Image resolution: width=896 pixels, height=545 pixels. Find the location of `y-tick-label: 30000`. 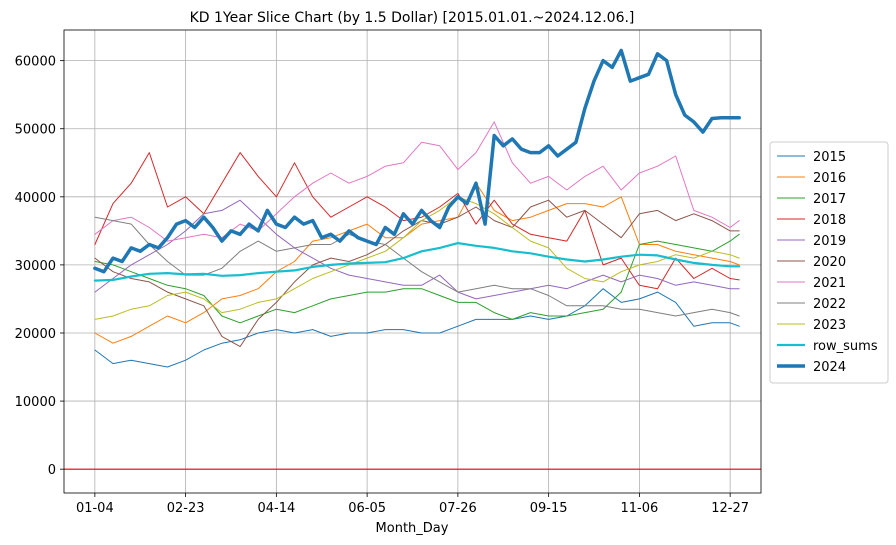

y-tick-label: 30000 is located at coordinates (35, 266).